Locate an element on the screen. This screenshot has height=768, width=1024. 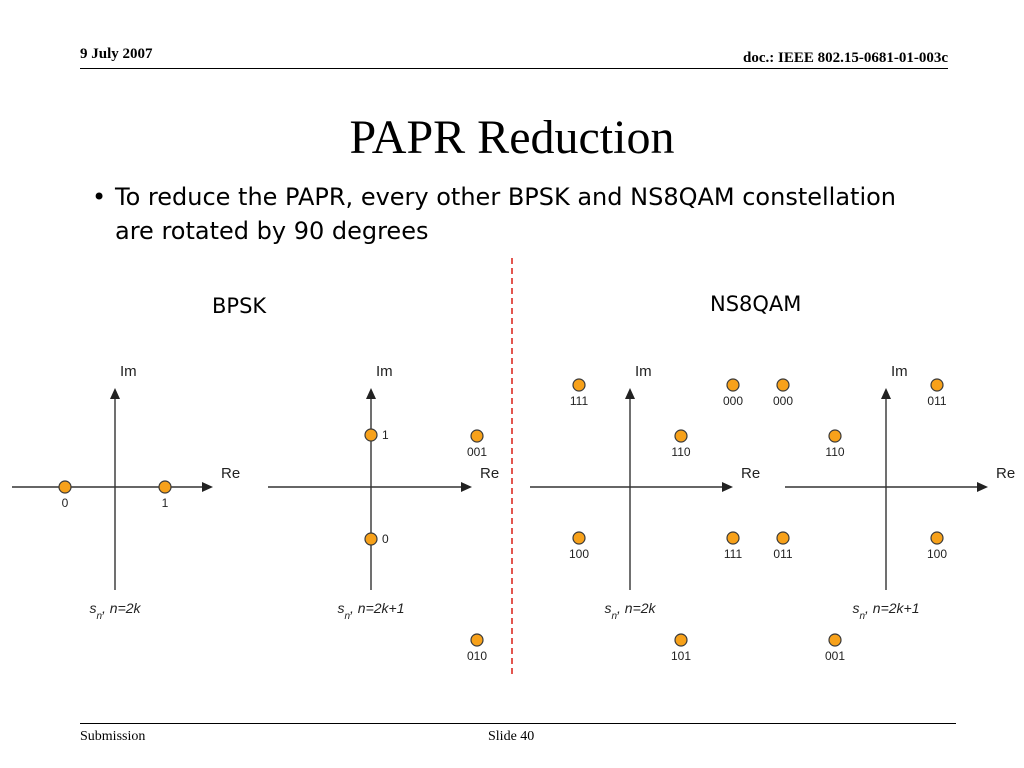
header-rule is located at coordinates (514, 68).